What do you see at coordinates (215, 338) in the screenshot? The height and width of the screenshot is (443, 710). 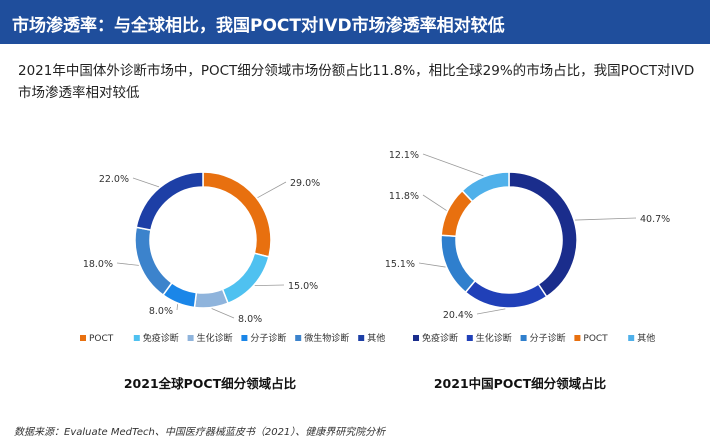 I see `global-legend-label-2: 生化诊断` at bounding box center [215, 338].